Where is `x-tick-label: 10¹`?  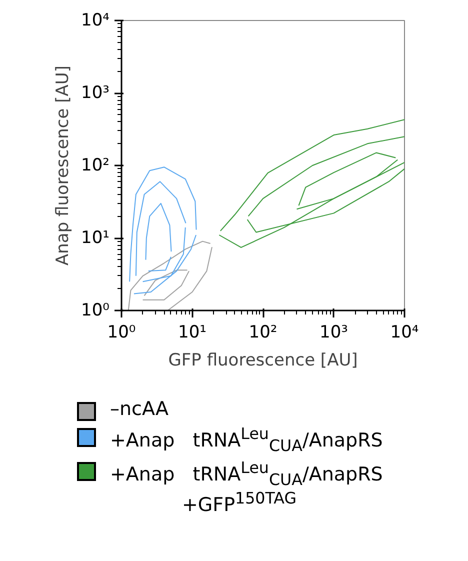
x-tick-label: 10¹ is located at coordinates (192, 332).